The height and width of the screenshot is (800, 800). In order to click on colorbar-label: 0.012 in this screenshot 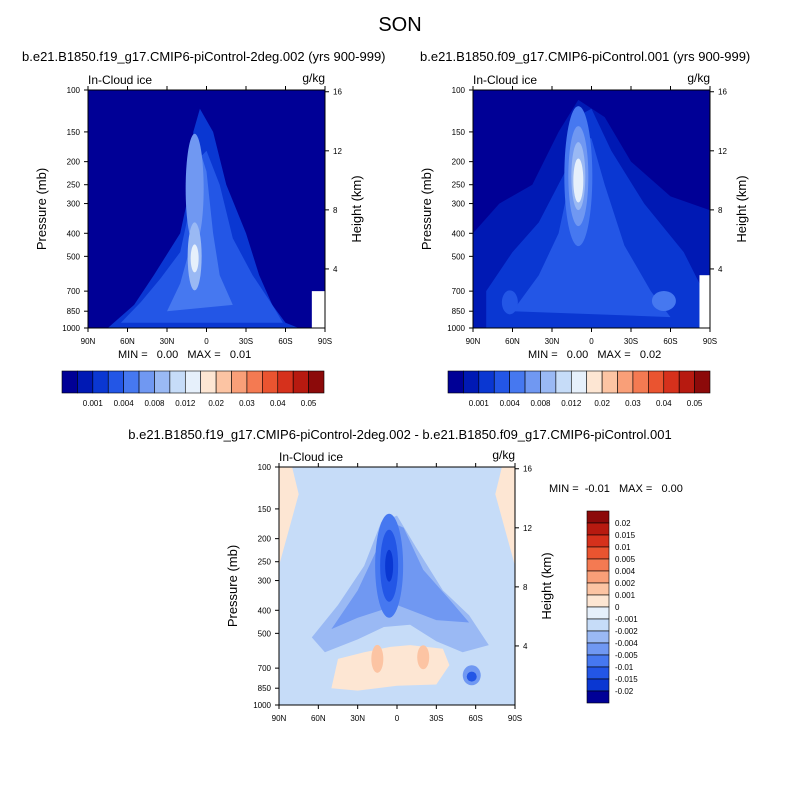, I will do `click(571, 403)`.